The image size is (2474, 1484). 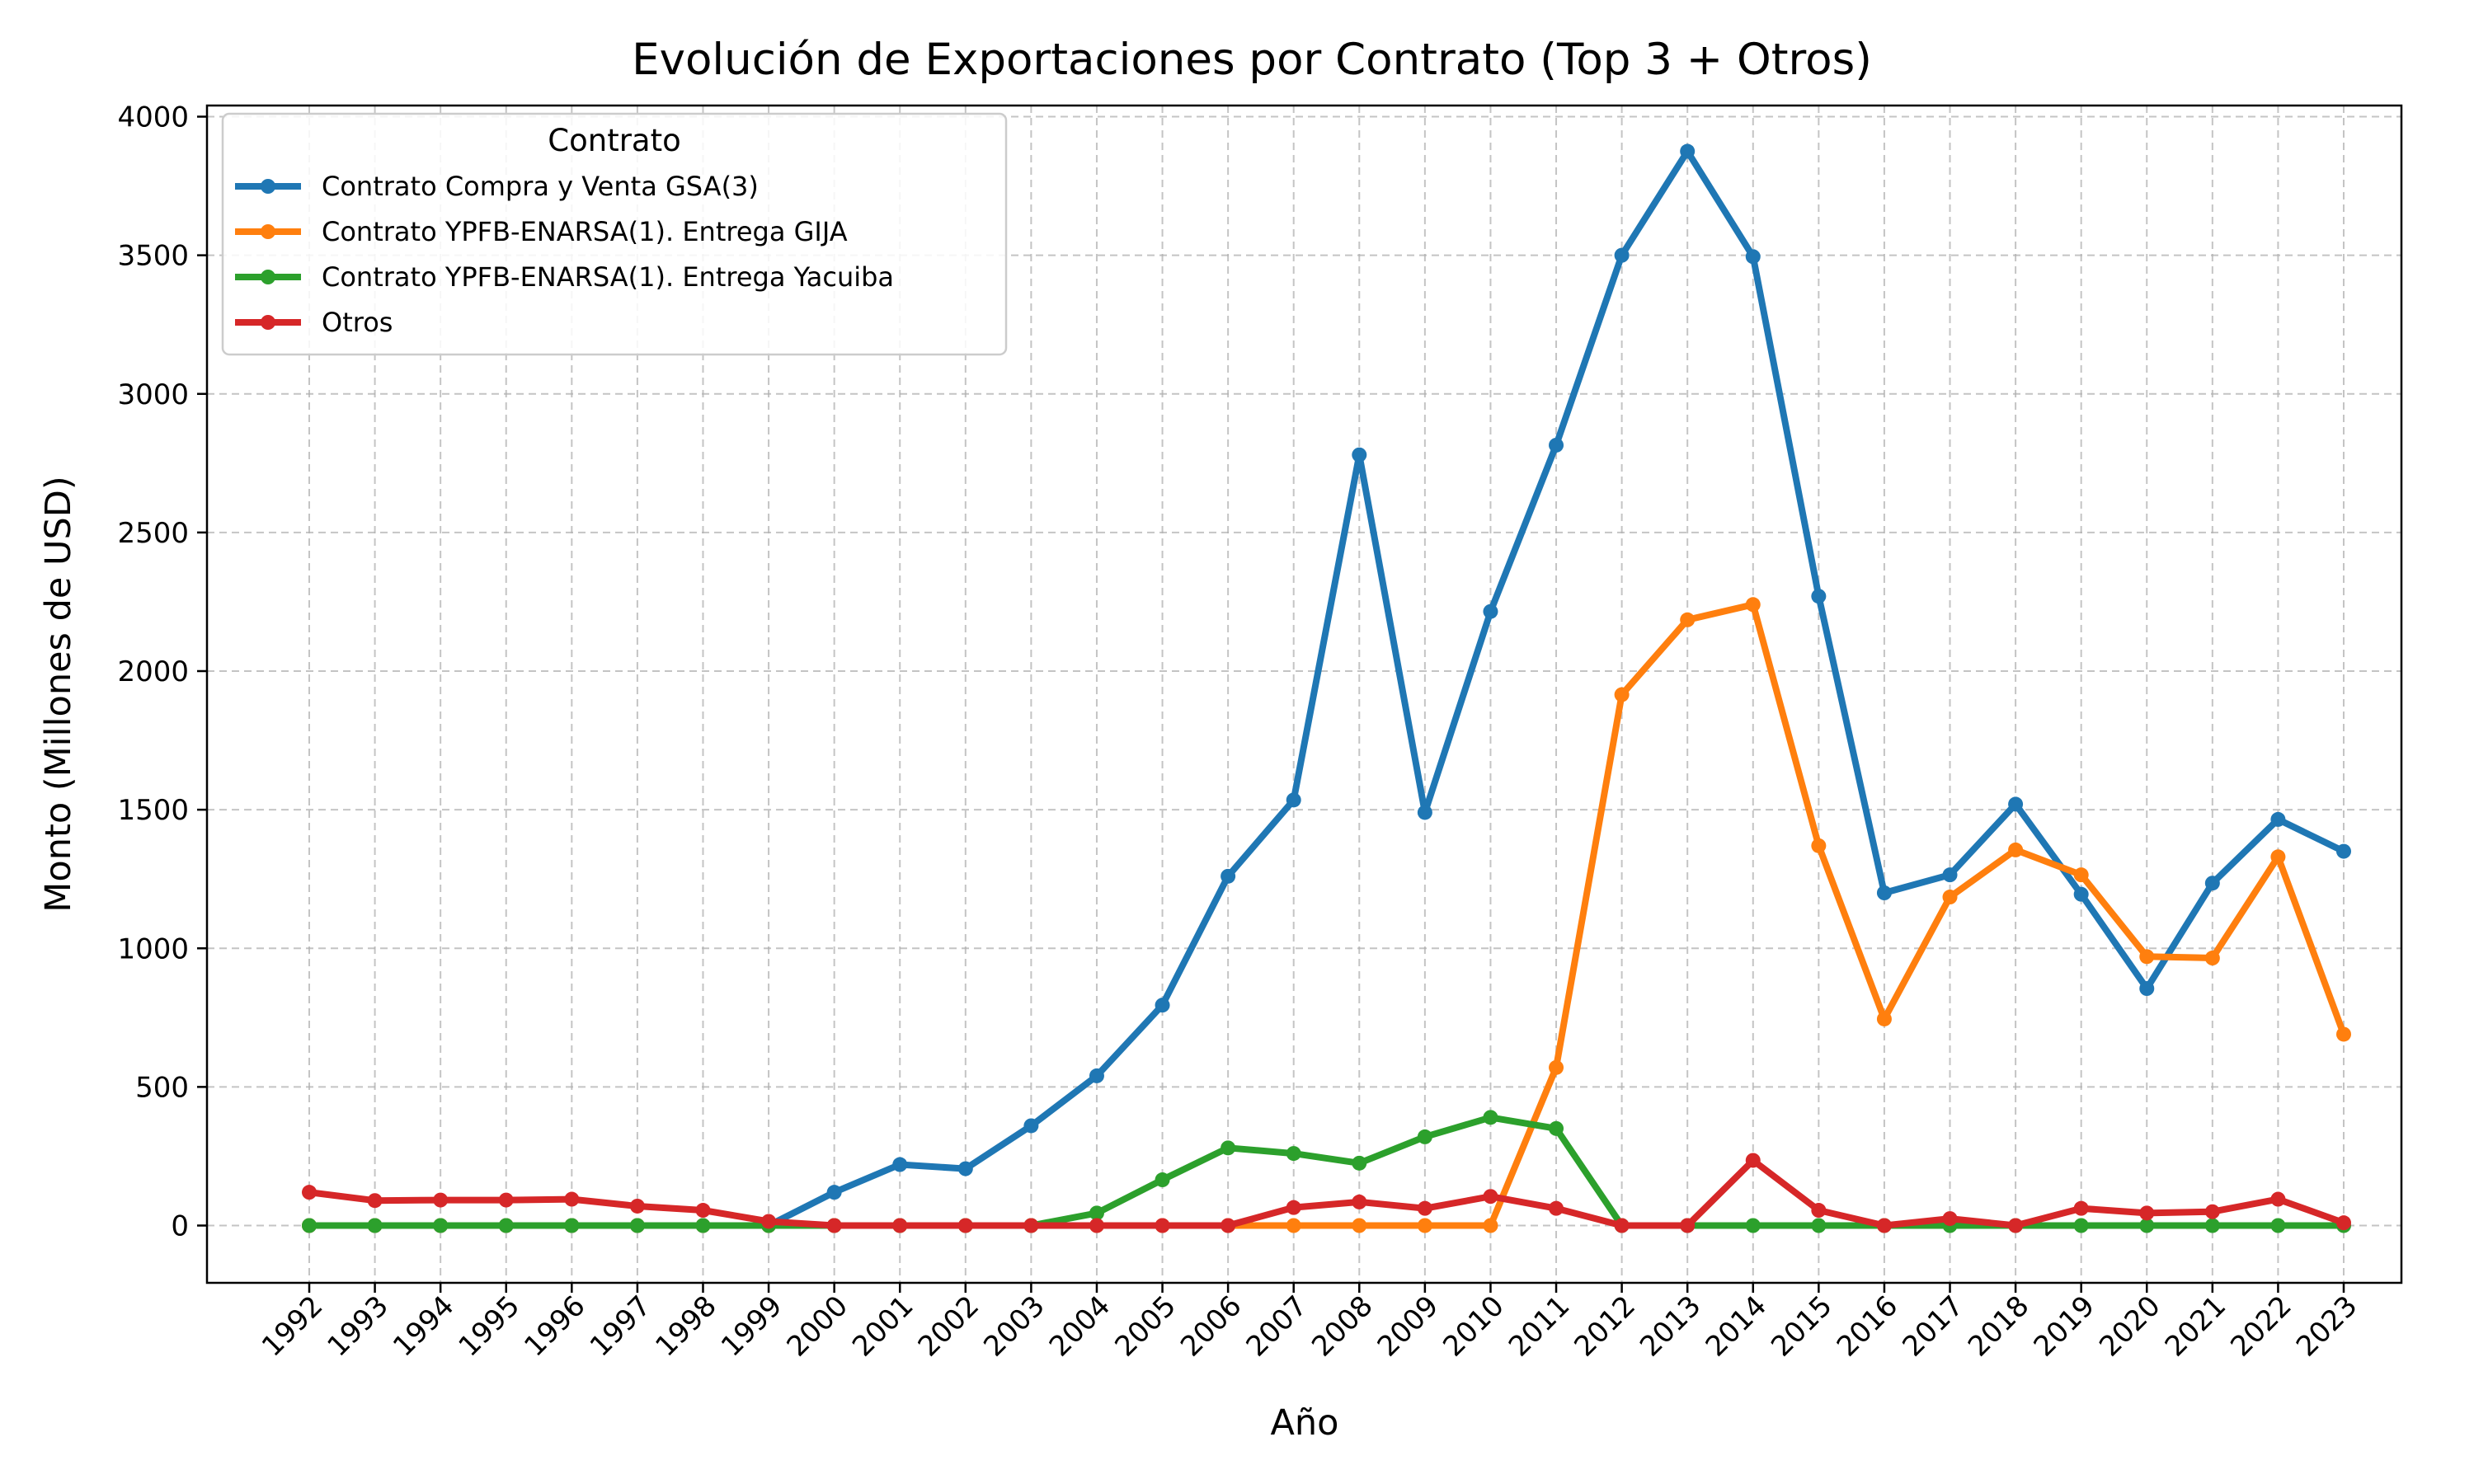 I want to click on y-tick-label: 0, so click(x=180, y=1226).